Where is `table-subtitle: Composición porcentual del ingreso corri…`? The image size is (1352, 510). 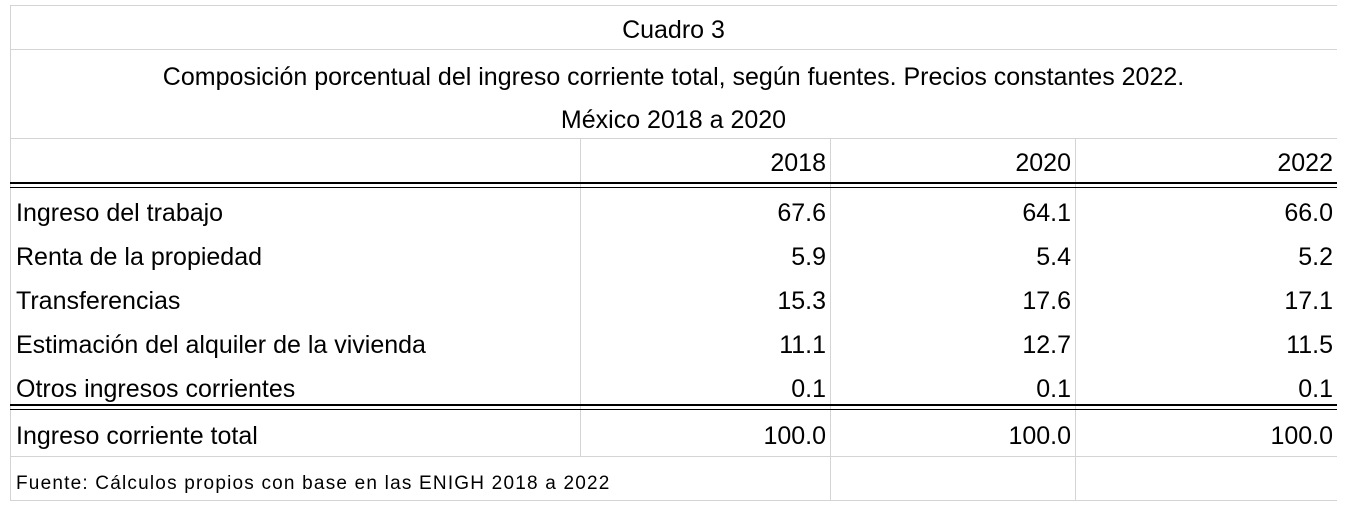 table-subtitle: Composición porcentual del ingreso corri… is located at coordinates (673, 77).